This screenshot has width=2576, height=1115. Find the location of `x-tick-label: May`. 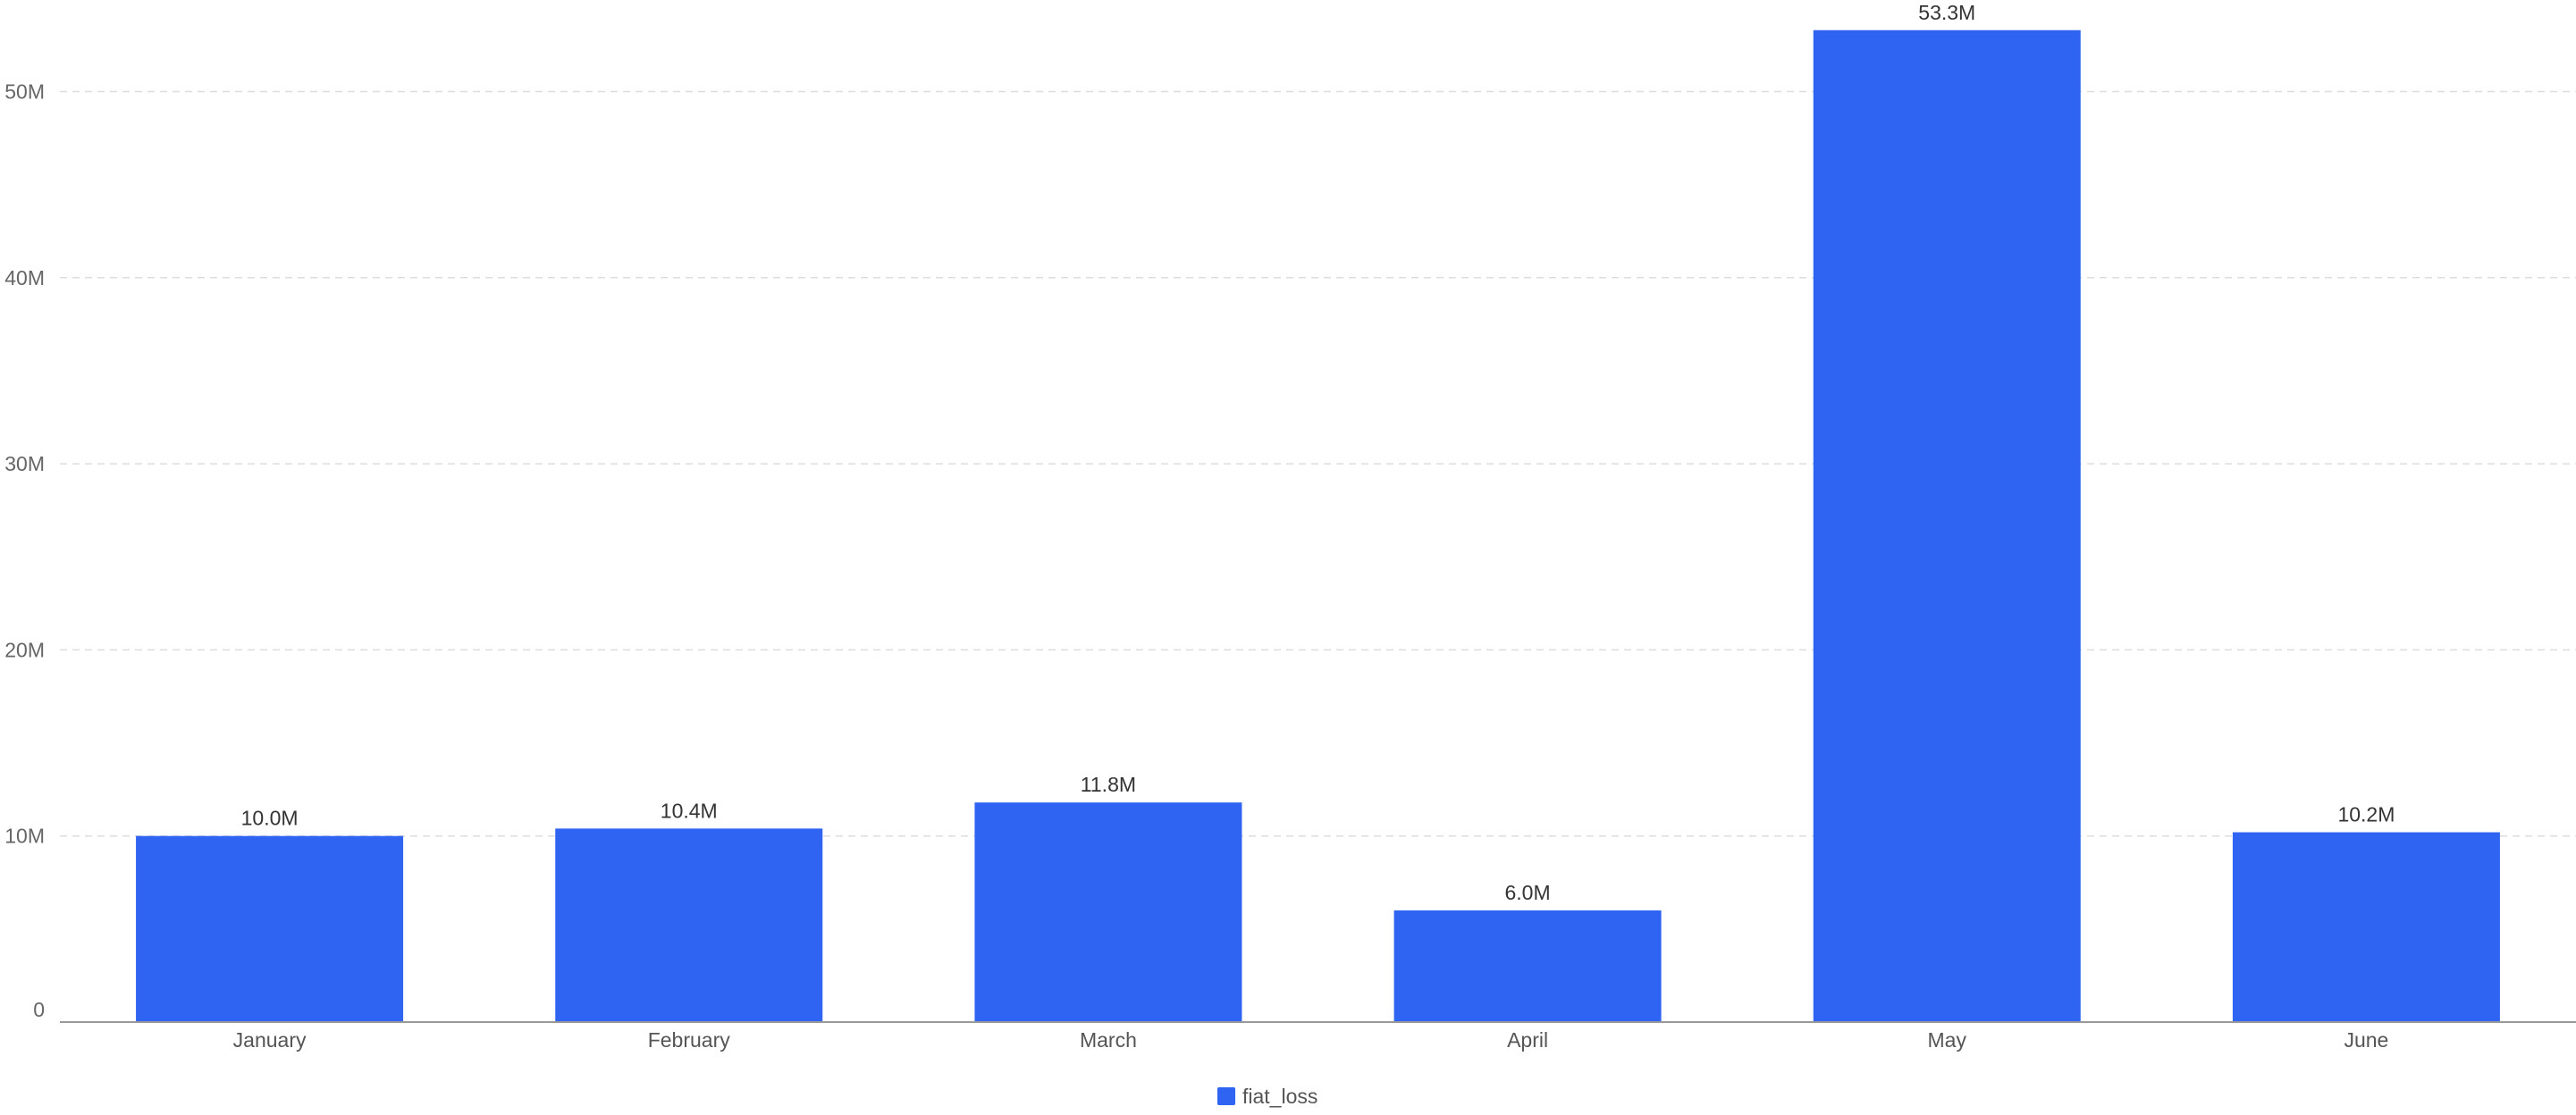

x-tick-label: May is located at coordinates (1948, 1040).